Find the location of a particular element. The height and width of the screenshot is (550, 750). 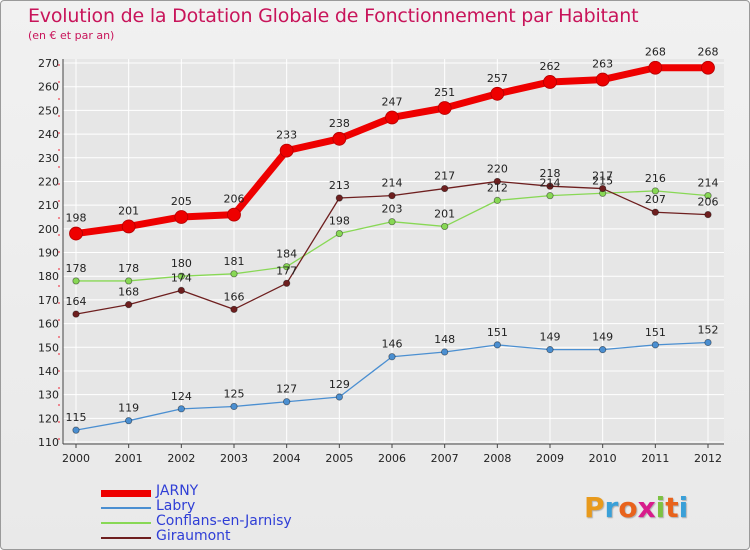

data-label-giraumont: 214 is located at coordinates (392, 183).